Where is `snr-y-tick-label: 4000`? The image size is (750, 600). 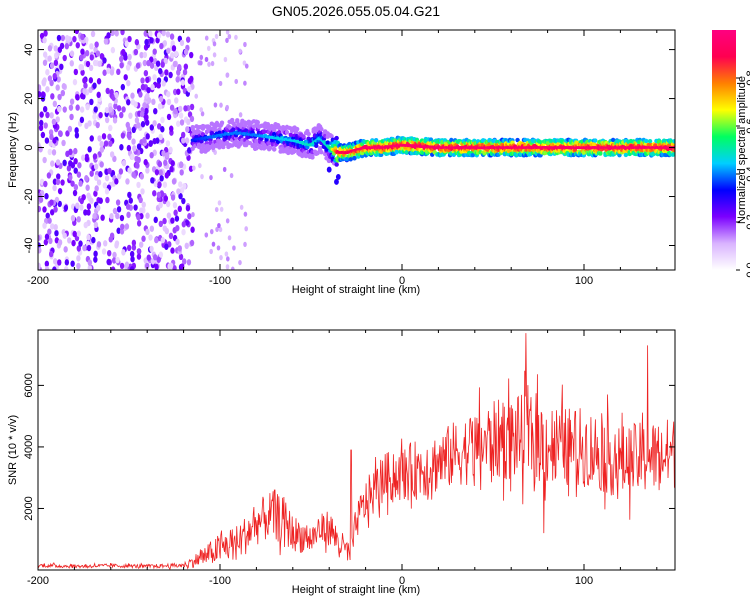
snr-y-tick-label: 4000 is located at coordinates (29, 447).